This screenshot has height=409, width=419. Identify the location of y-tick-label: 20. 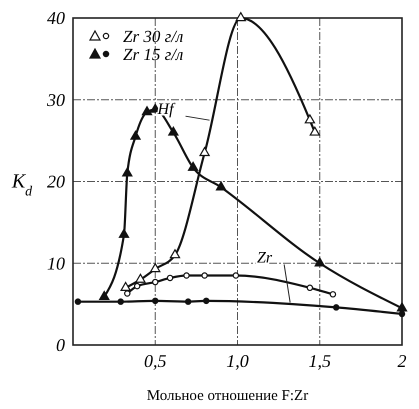
(56, 182).